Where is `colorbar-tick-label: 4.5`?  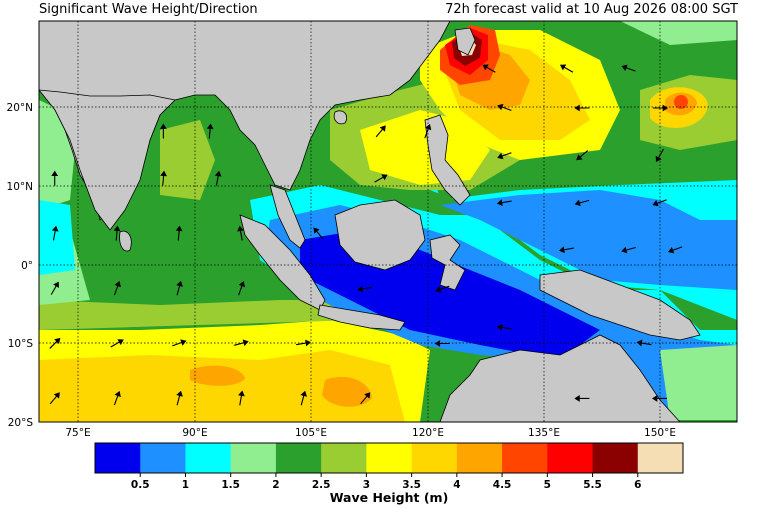
colorbar-tick-label: 4.5 is located at coordinates (502, 485).